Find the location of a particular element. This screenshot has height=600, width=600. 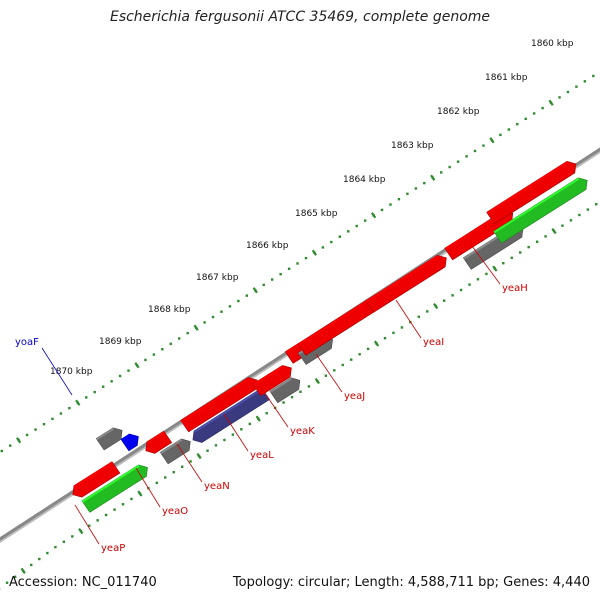

scale-label: 1864 kbp is located at coordinates (364, 180).